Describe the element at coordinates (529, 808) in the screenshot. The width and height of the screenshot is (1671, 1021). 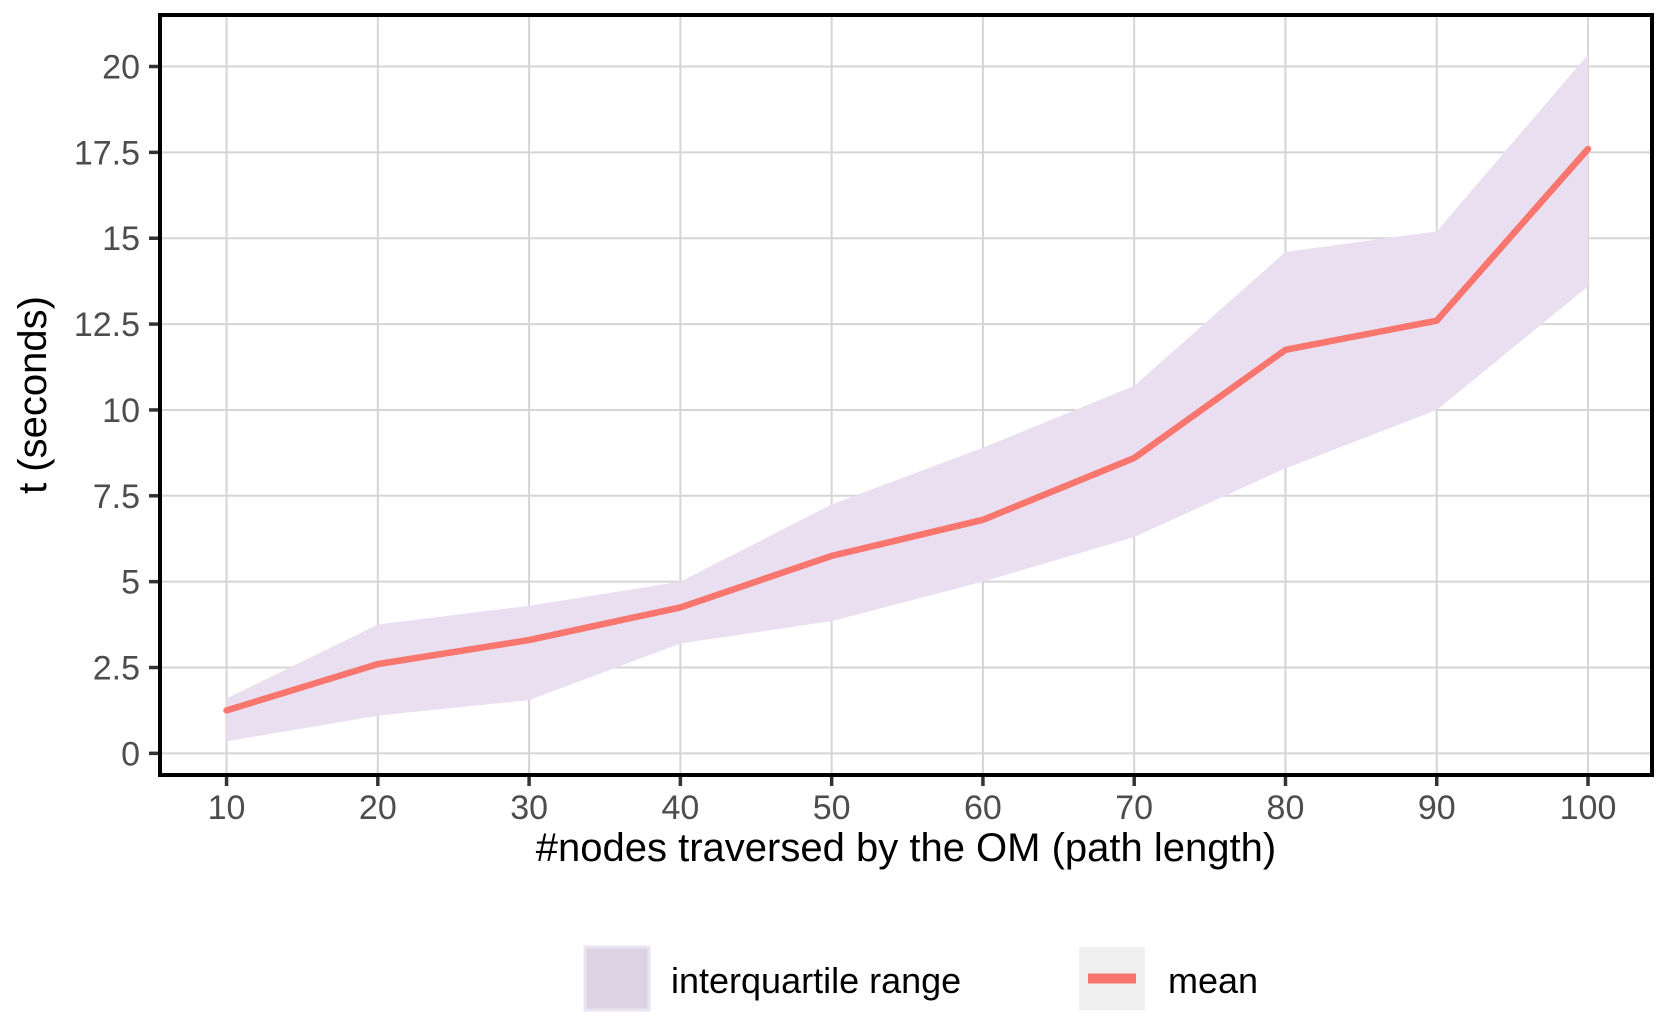
I see `x-tick-label: 30` at that location.